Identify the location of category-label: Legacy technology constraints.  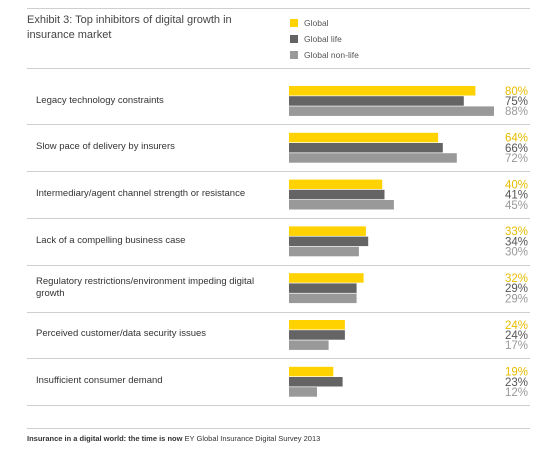
(100, 100).